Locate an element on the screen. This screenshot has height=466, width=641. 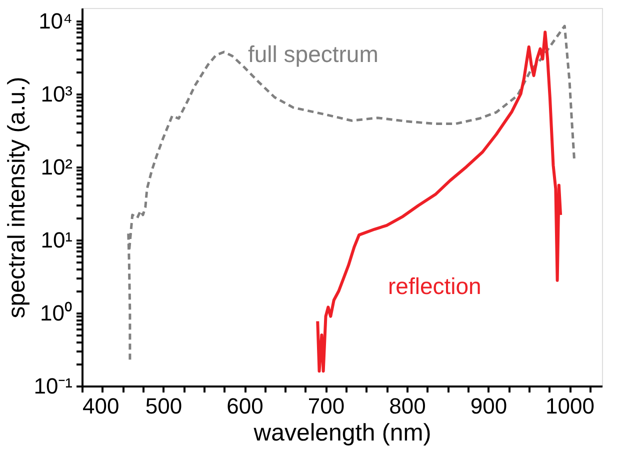
x-tick-label: 500 is located at coordinates (163, 406).